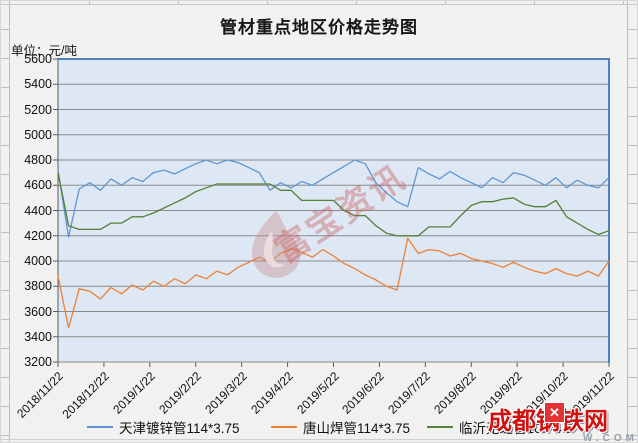 This screenshot has height=443, width=638. What do you see at coordinates (319, 3) in the screenshot?
I see `page-grid-top` at bounding box center [319, 3].